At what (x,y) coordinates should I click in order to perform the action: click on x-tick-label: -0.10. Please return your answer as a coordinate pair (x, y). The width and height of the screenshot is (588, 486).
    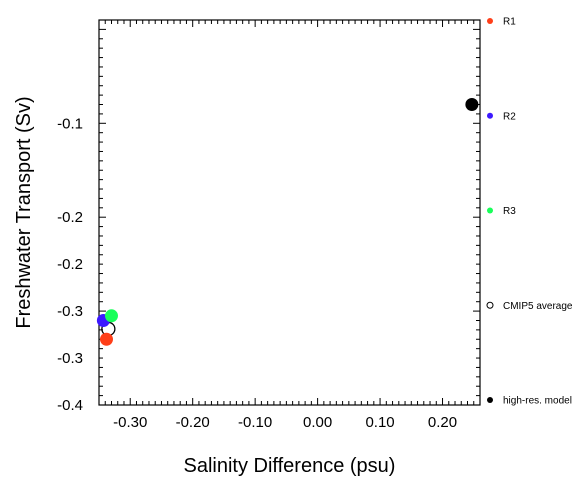
    Looking at the image, I should click on (255, 422).